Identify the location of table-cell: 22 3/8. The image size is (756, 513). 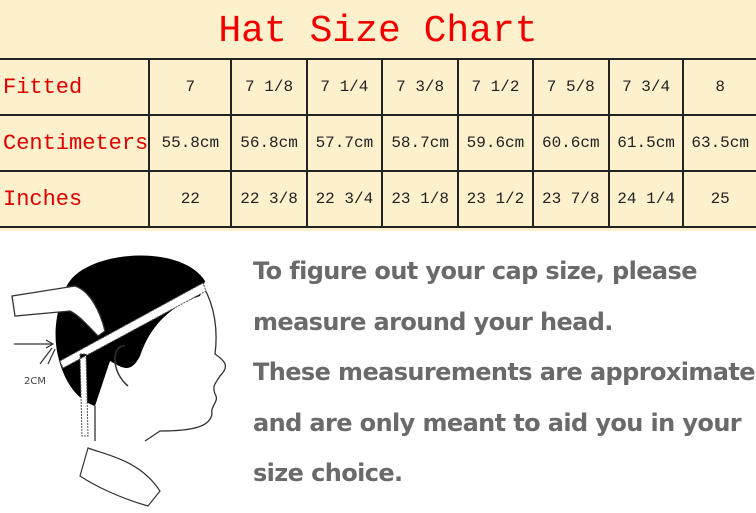
(269, 199).